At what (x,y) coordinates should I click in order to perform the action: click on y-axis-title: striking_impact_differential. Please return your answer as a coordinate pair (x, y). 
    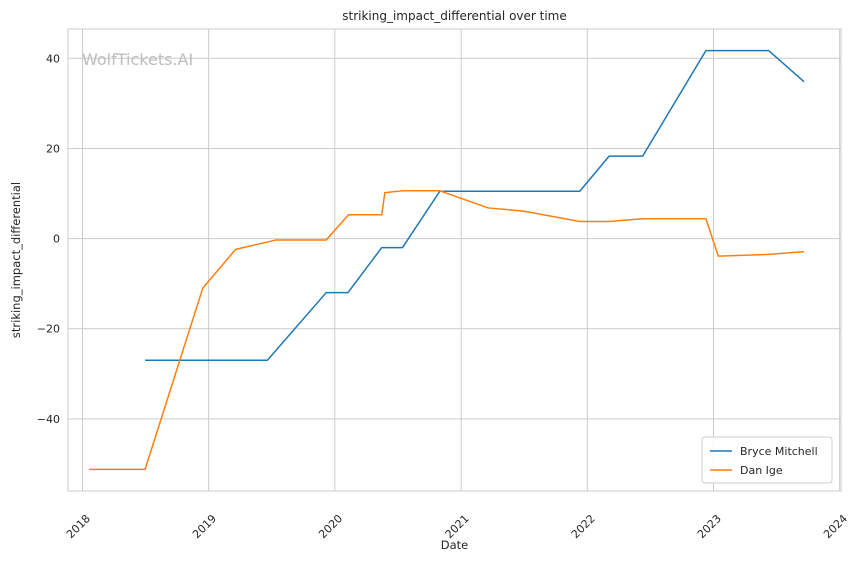
    Looking at the image, I should click on (16, 260).